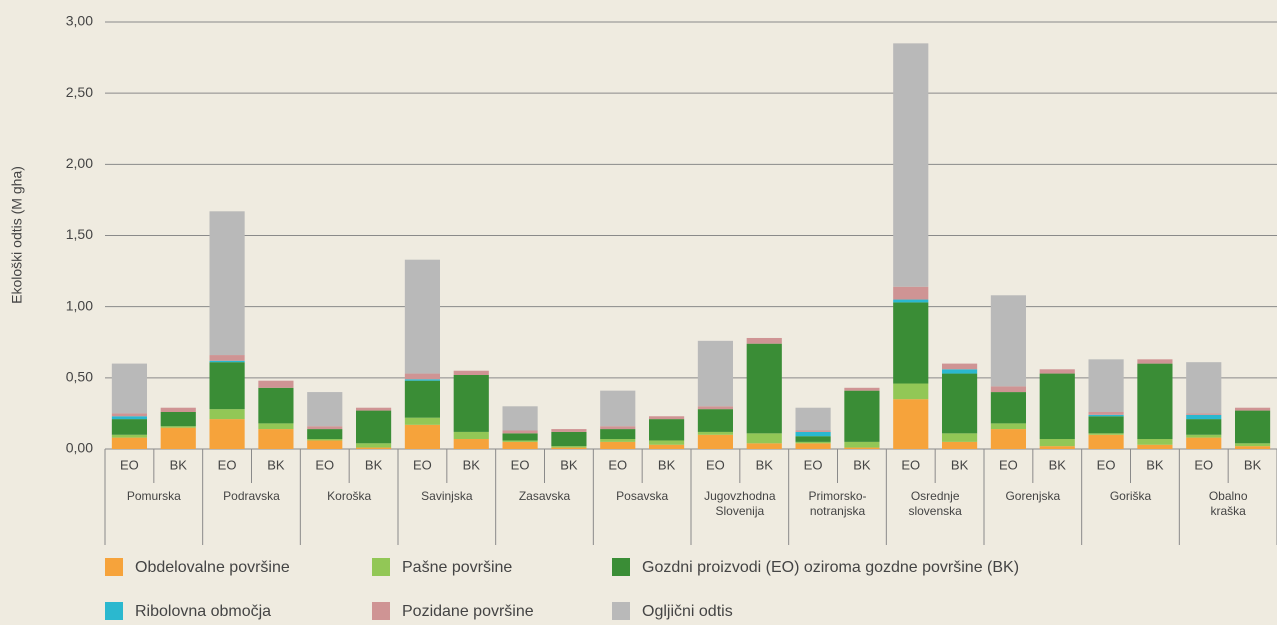 The width and height of the screenshot is (1277, 625). What do you see at coordinates (468, 611) in the screenshot?
I see `legend-label: Pozidane površine` at bounding box center [468, 611].